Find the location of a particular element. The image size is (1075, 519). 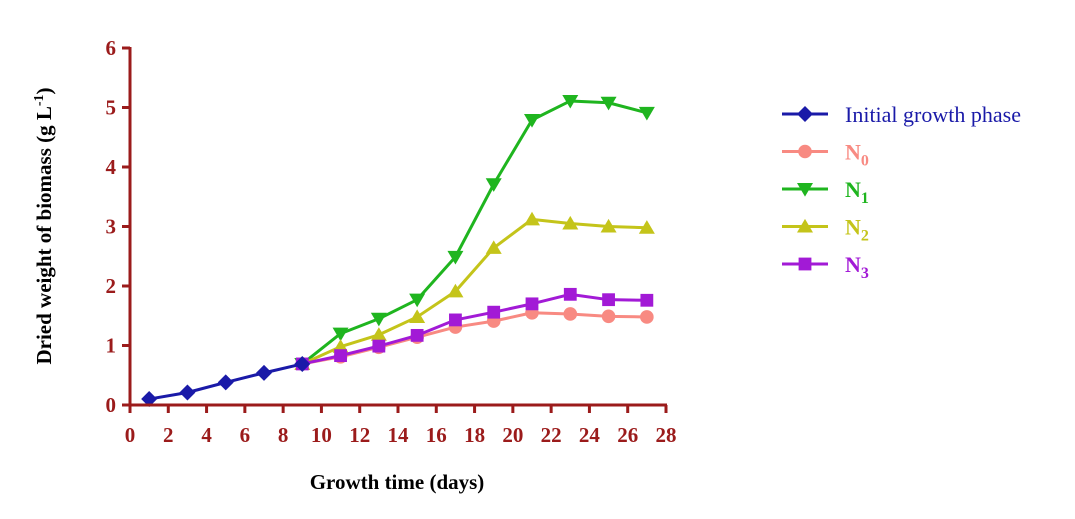

y-axis-title: Dried weight of biomass (g L-1) is located at coordinates (44, 225).